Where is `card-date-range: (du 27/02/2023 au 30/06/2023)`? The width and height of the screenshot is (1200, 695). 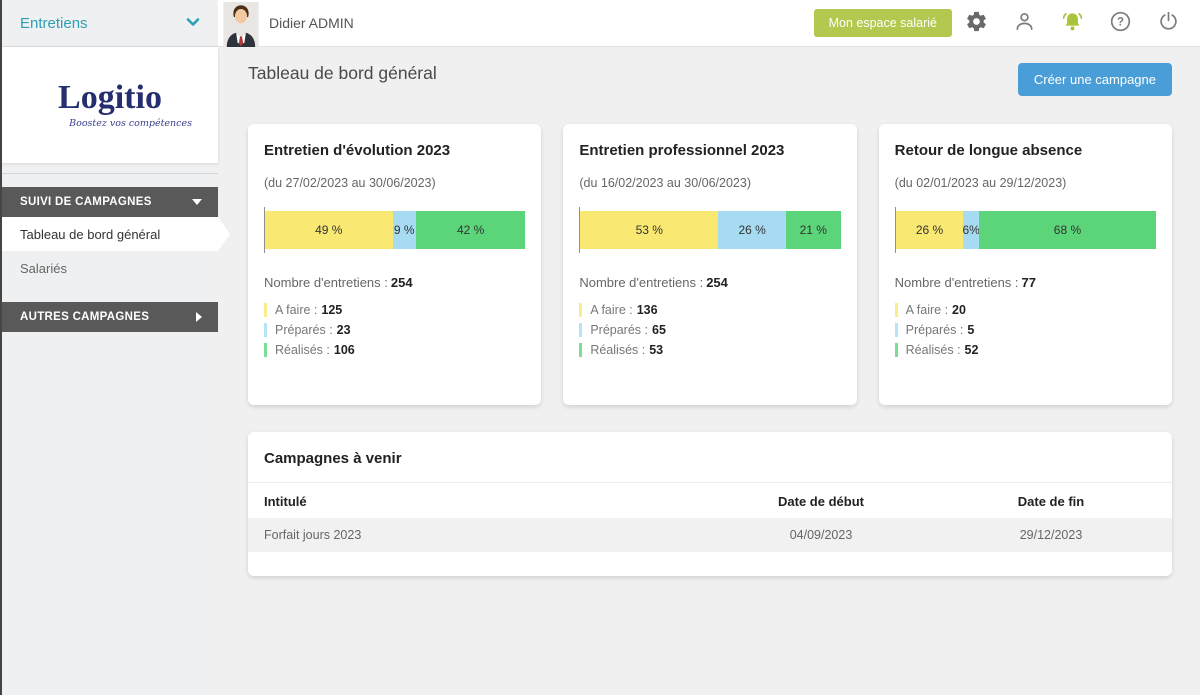 card-date-range: (du 27/02/2023 au 30/06/2023) is located at coordinates (350, 183).